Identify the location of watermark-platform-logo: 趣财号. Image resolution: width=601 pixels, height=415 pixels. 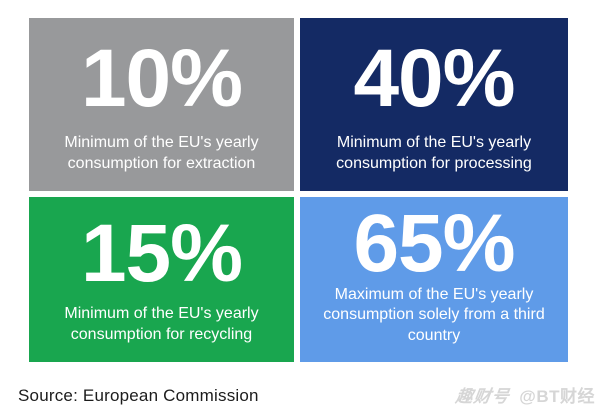
(483, 396).